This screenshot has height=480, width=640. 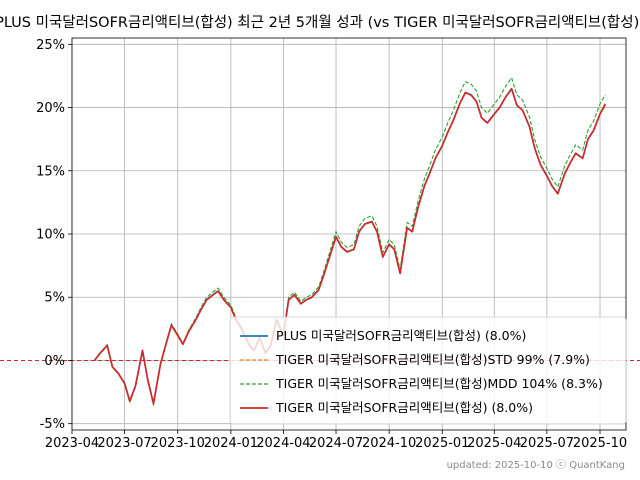 I want to click on x-tick-label: 2025-10, so click(x=600, y=443).